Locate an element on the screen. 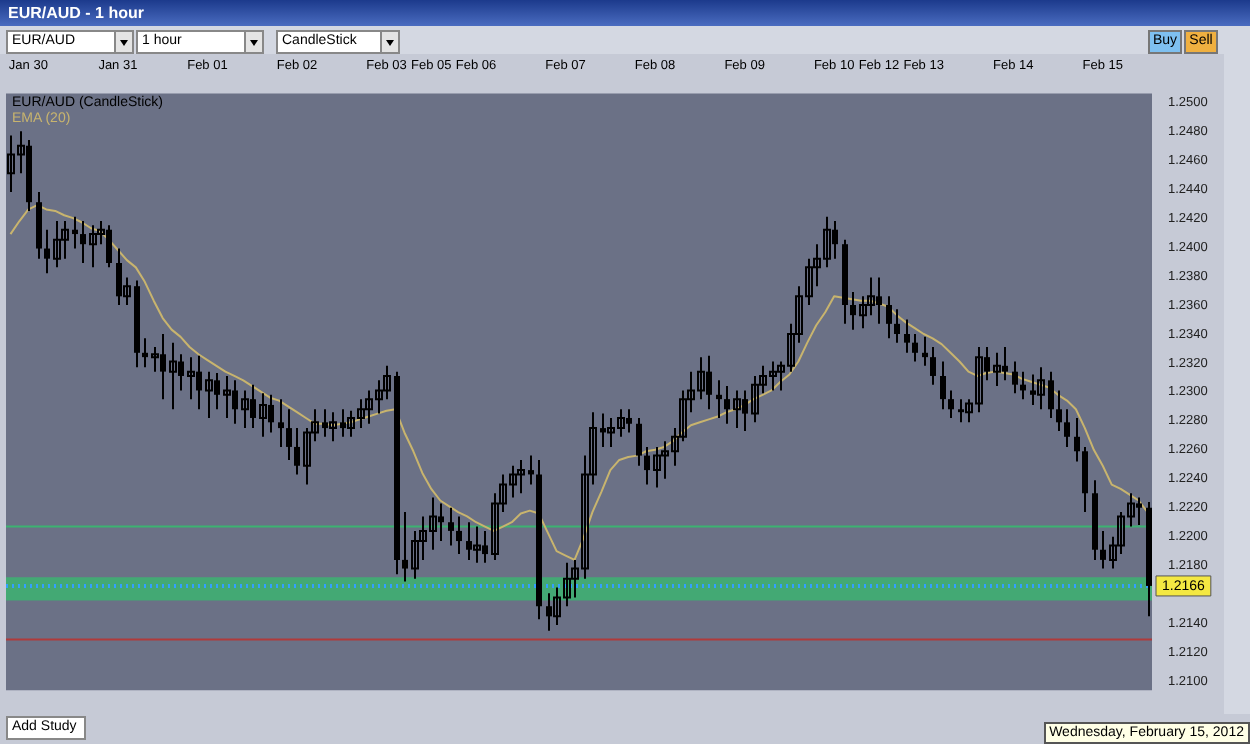  chart-title: EUR/AUD - 1 hour is located at coordinates (625, 13).